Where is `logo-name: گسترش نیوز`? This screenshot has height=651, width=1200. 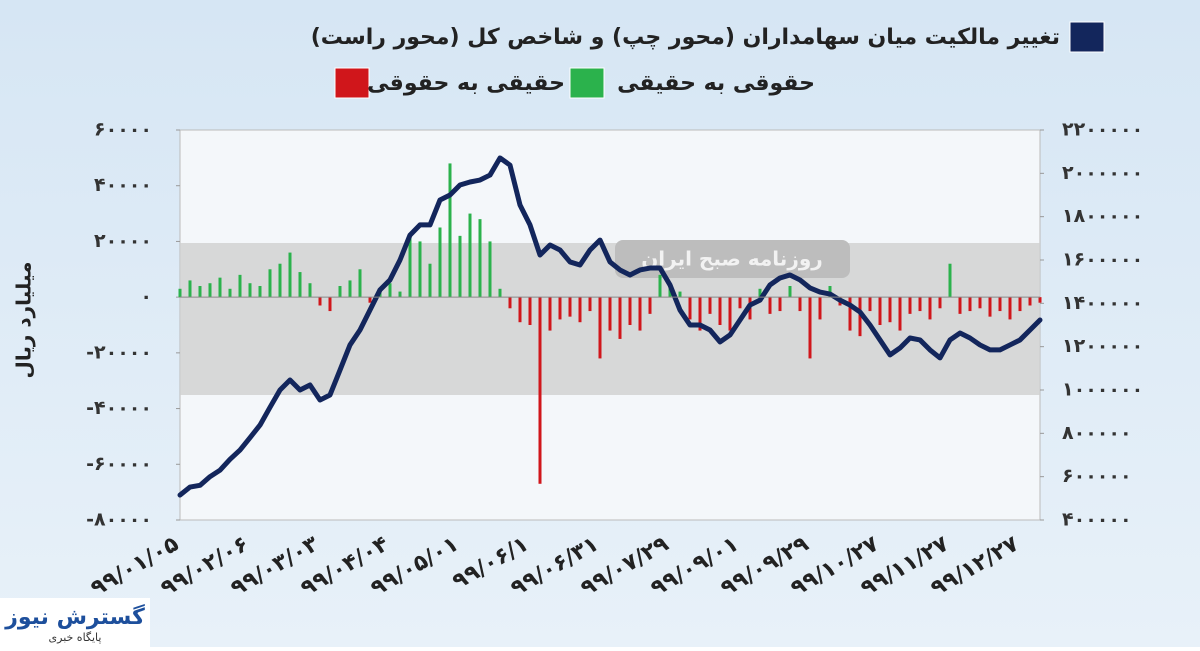
logo-name: گسترش نیوز is located at coordinates (74, 616).